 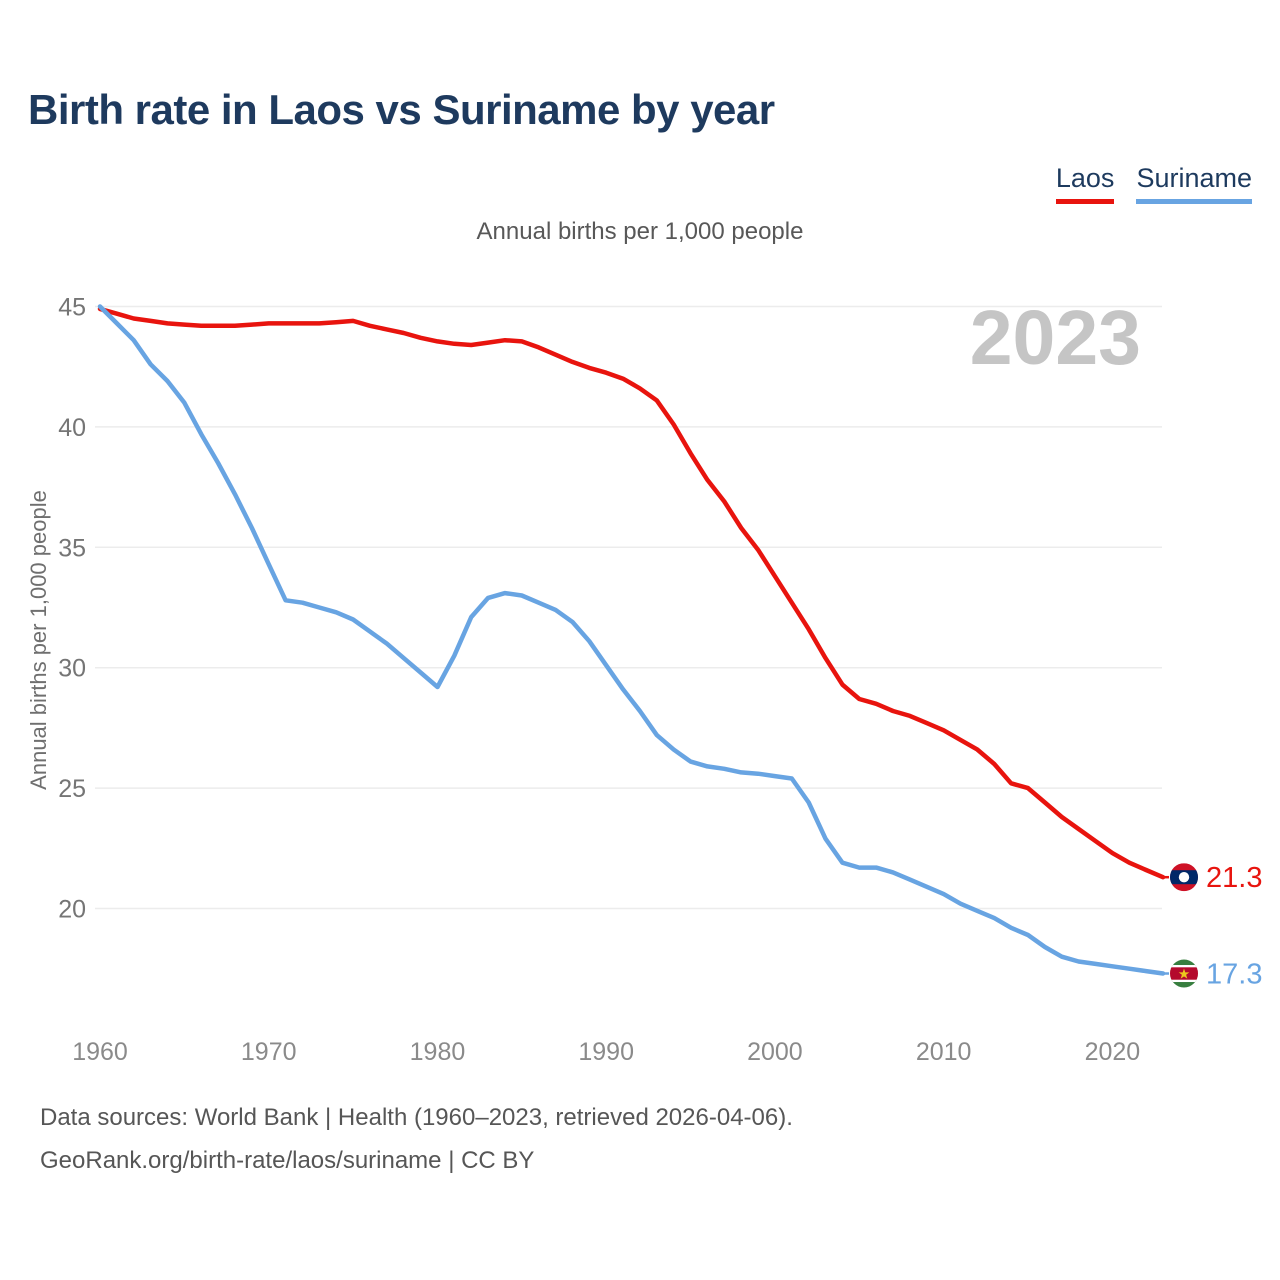 What do you see at coordinates (1194, 183) in the screenshot?
I see `legend-item-suriname: Suriname` at bounding box center [1194, 183].